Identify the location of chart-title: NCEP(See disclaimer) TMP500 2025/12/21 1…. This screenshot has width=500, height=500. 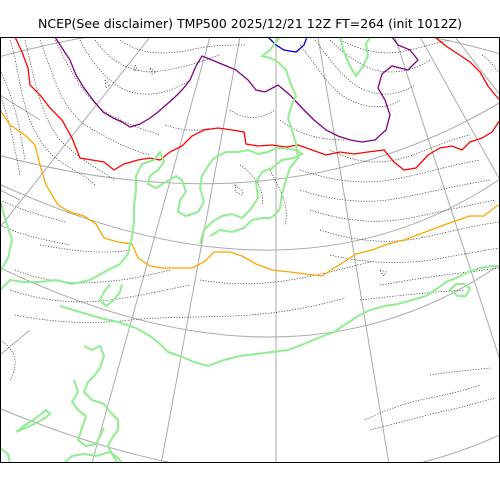
(250, 23).